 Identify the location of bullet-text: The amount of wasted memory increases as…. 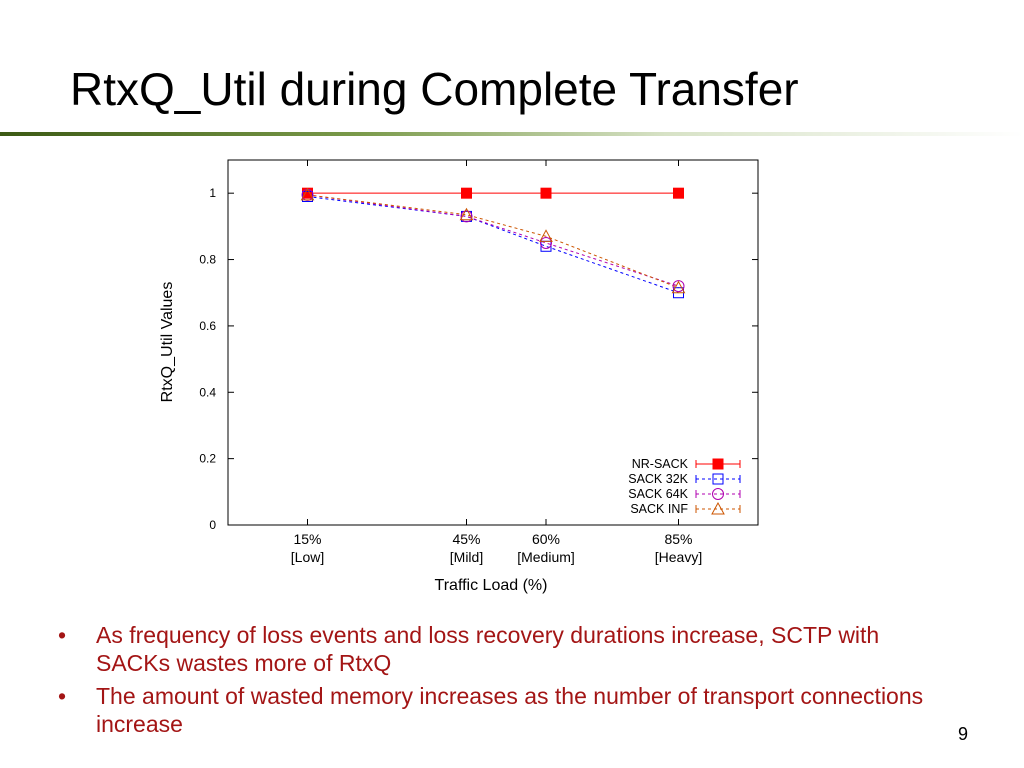
(510, 710).